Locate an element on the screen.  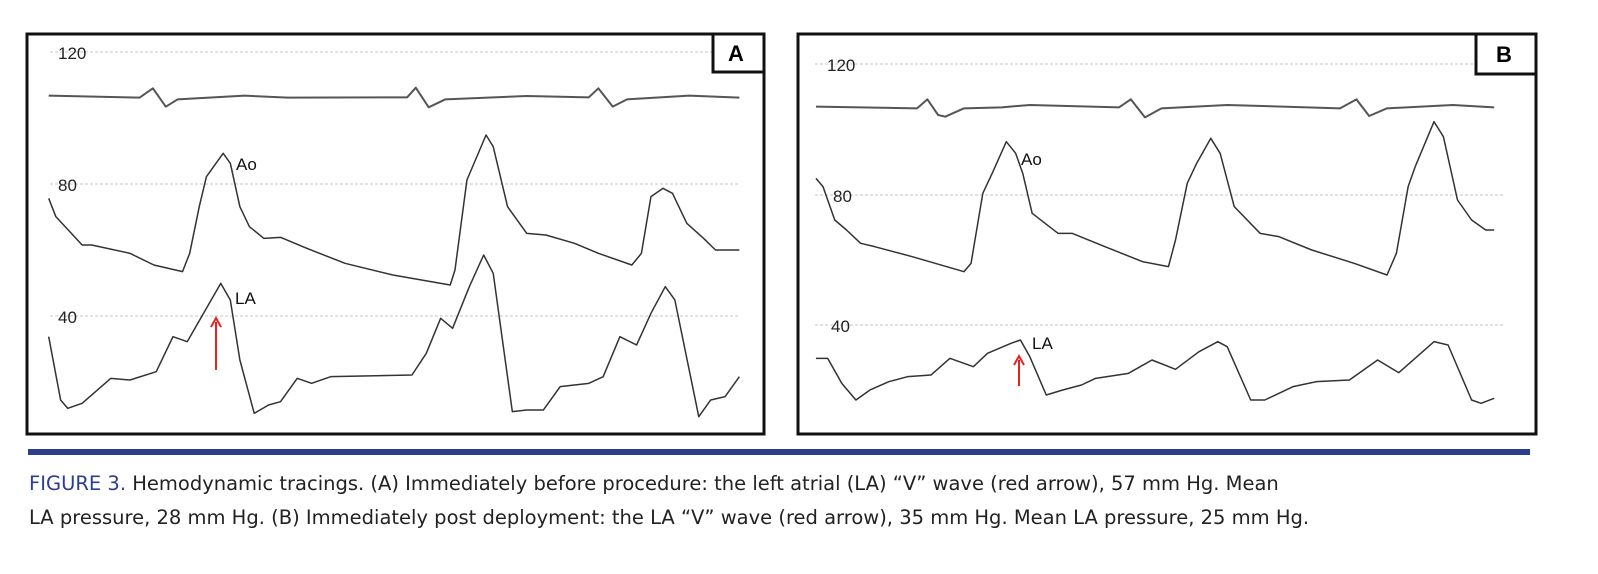
panel-a-label-box is located at coordinates (738, 53).